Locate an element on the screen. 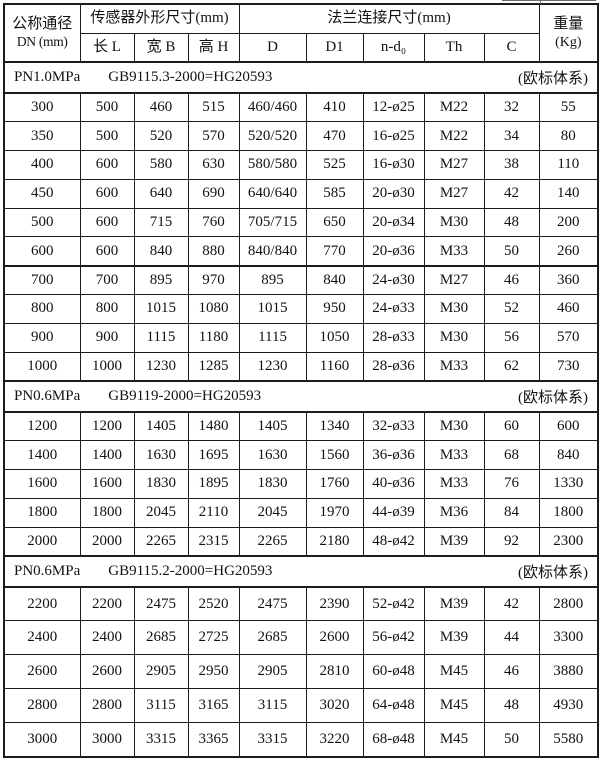  cell-height-h: 760 is located at coordinates (213, 222).